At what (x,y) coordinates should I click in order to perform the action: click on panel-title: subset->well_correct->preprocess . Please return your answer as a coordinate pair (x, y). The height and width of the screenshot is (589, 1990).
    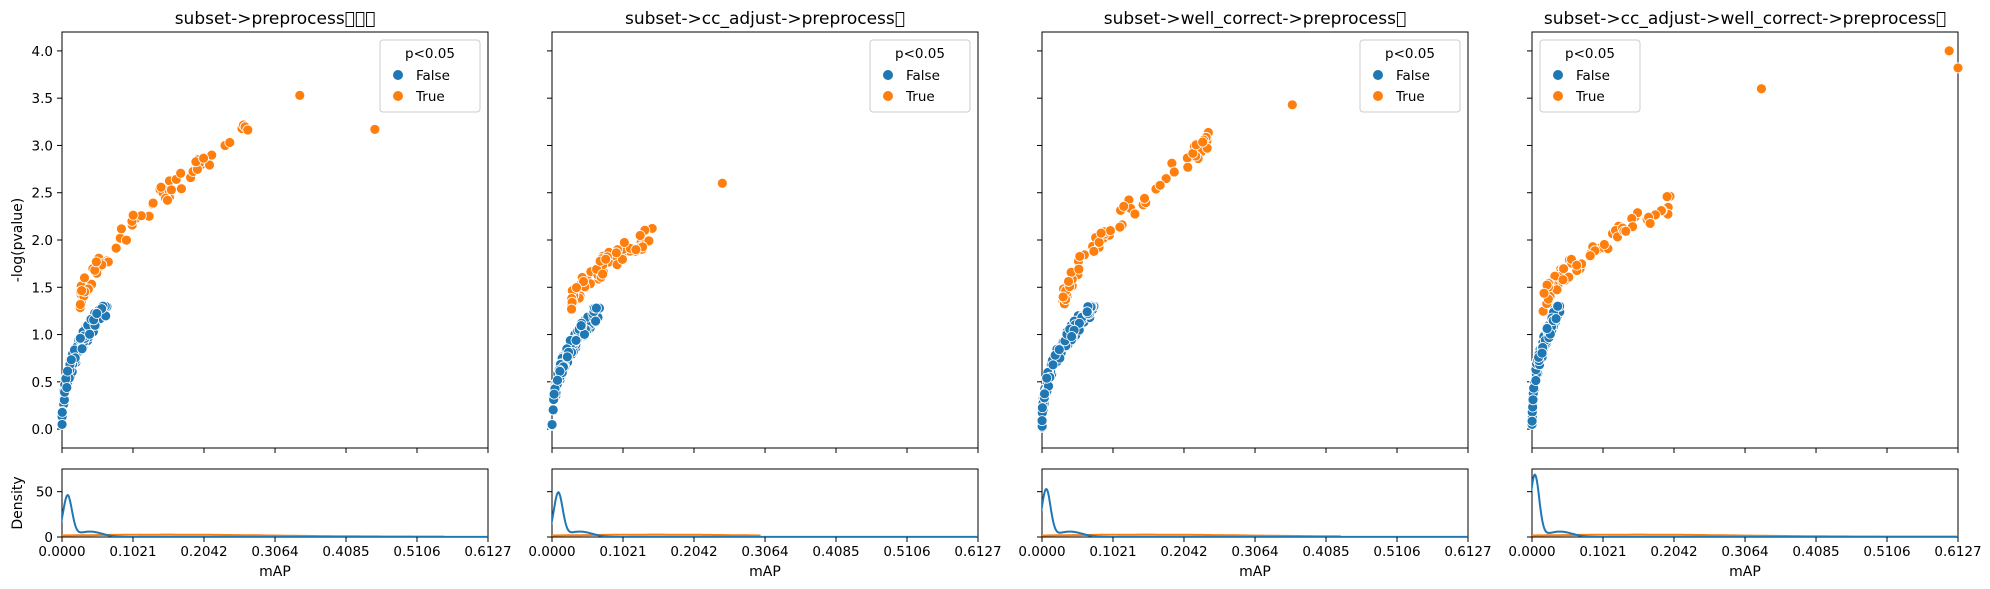
    Looking at the image, I should click on (1255, 19).